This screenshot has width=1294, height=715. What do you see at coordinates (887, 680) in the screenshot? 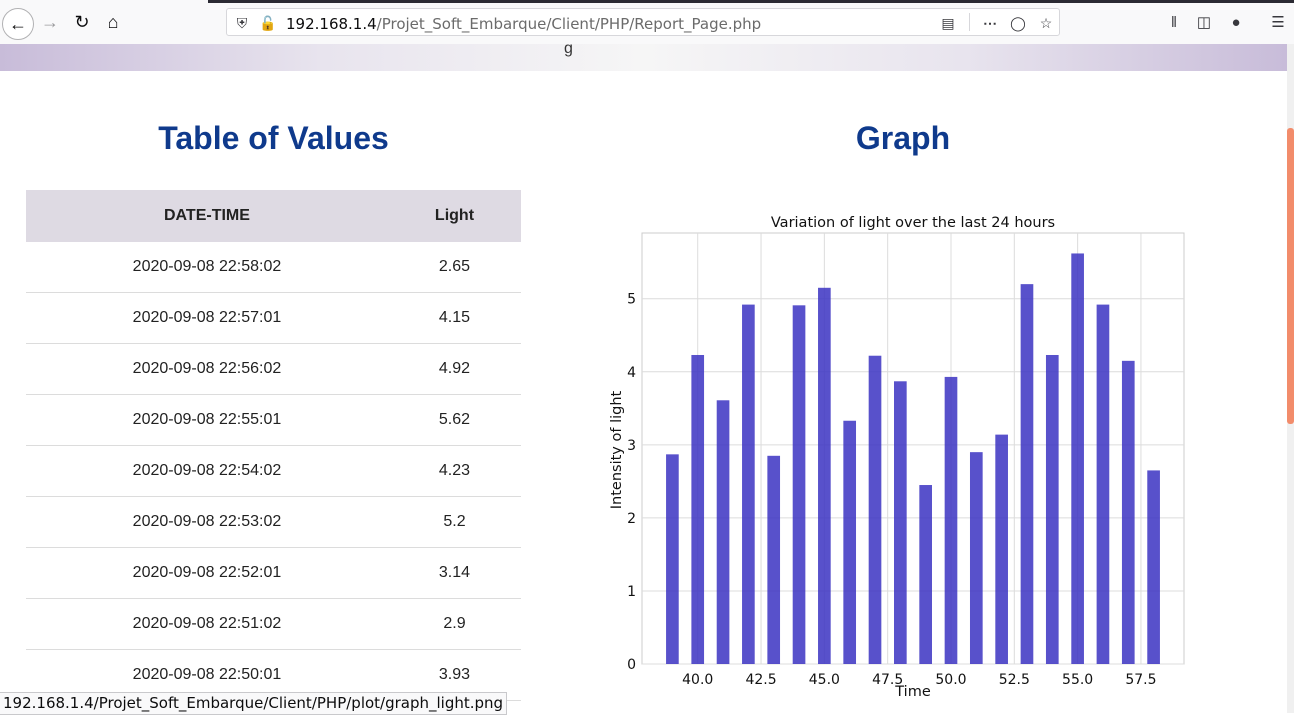
I see `x-tick-label: 47.5` at bounding box center [887, 680].